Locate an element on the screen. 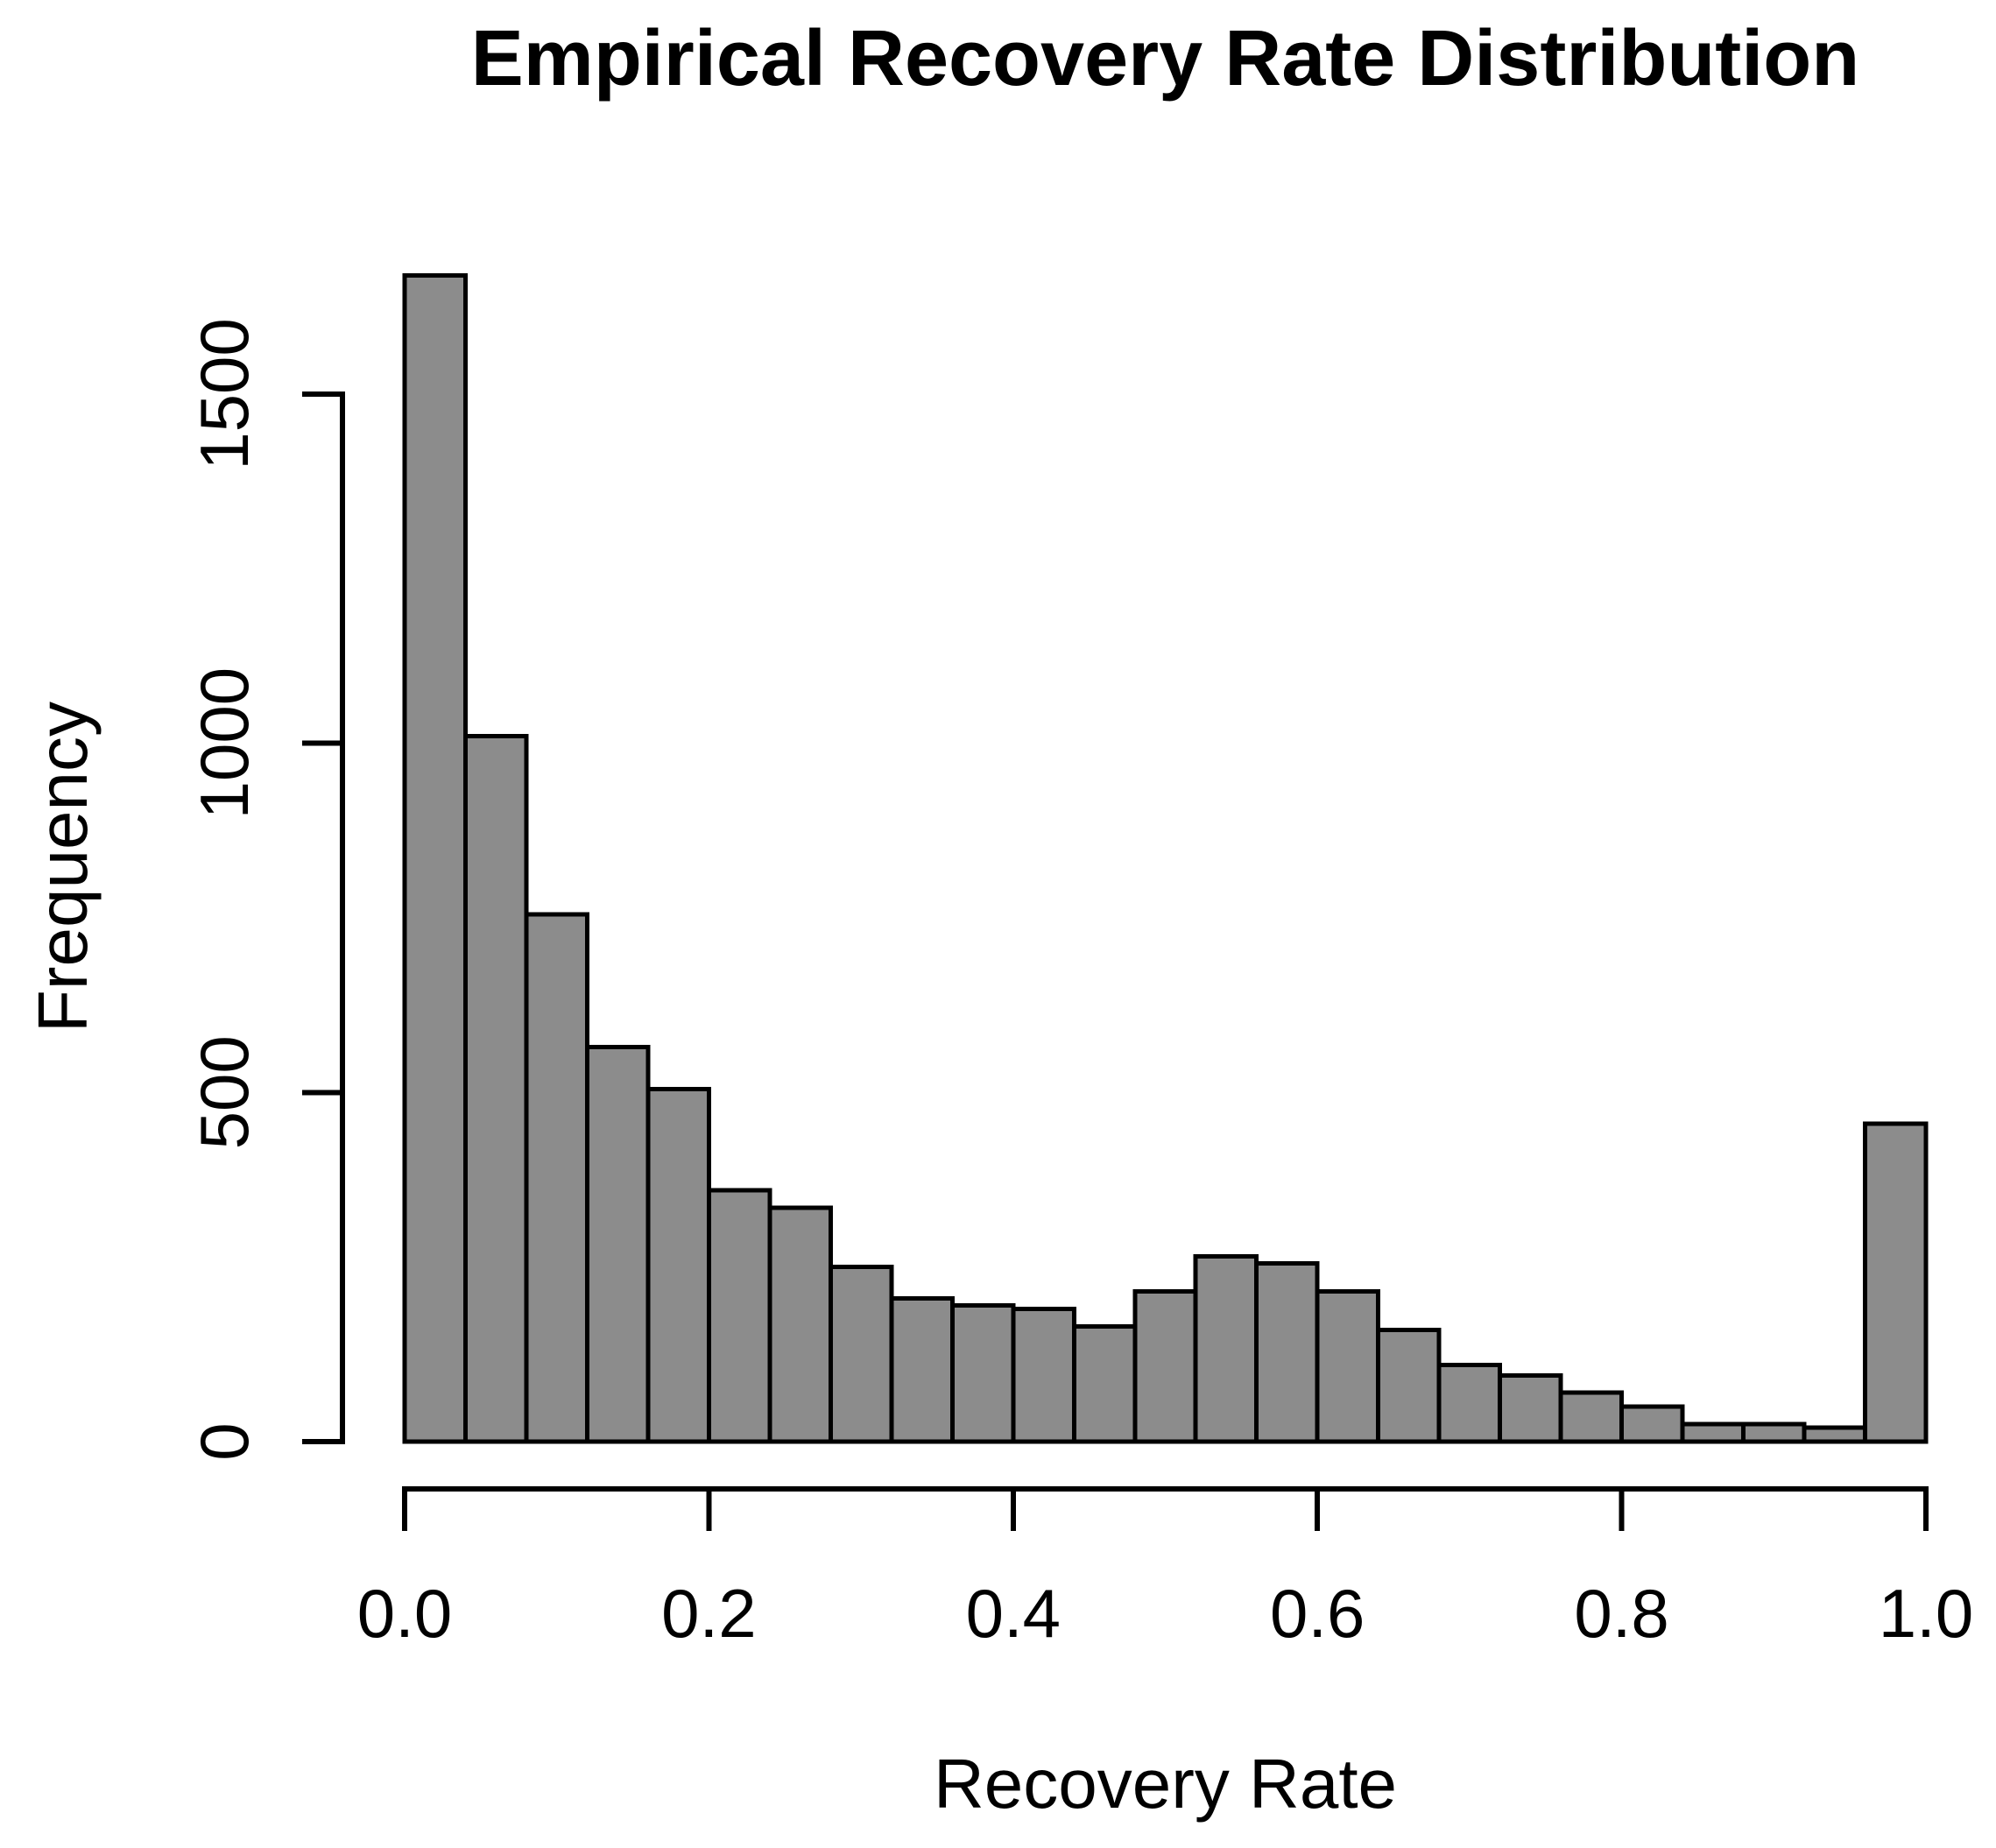 This screenshot has height=1848, width=1996. chart-title: Empirical Recovery Rate Distribution is located at coordinates (1165, 59).